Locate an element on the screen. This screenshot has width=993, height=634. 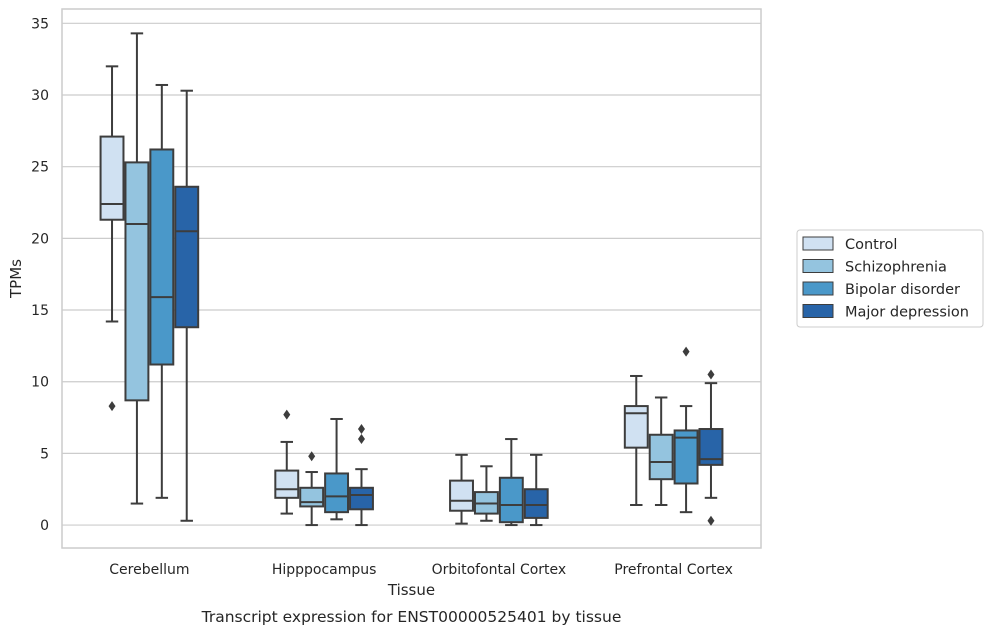
x-tick-label: Prefrontal Cortex is located at coordinates (673, 570).